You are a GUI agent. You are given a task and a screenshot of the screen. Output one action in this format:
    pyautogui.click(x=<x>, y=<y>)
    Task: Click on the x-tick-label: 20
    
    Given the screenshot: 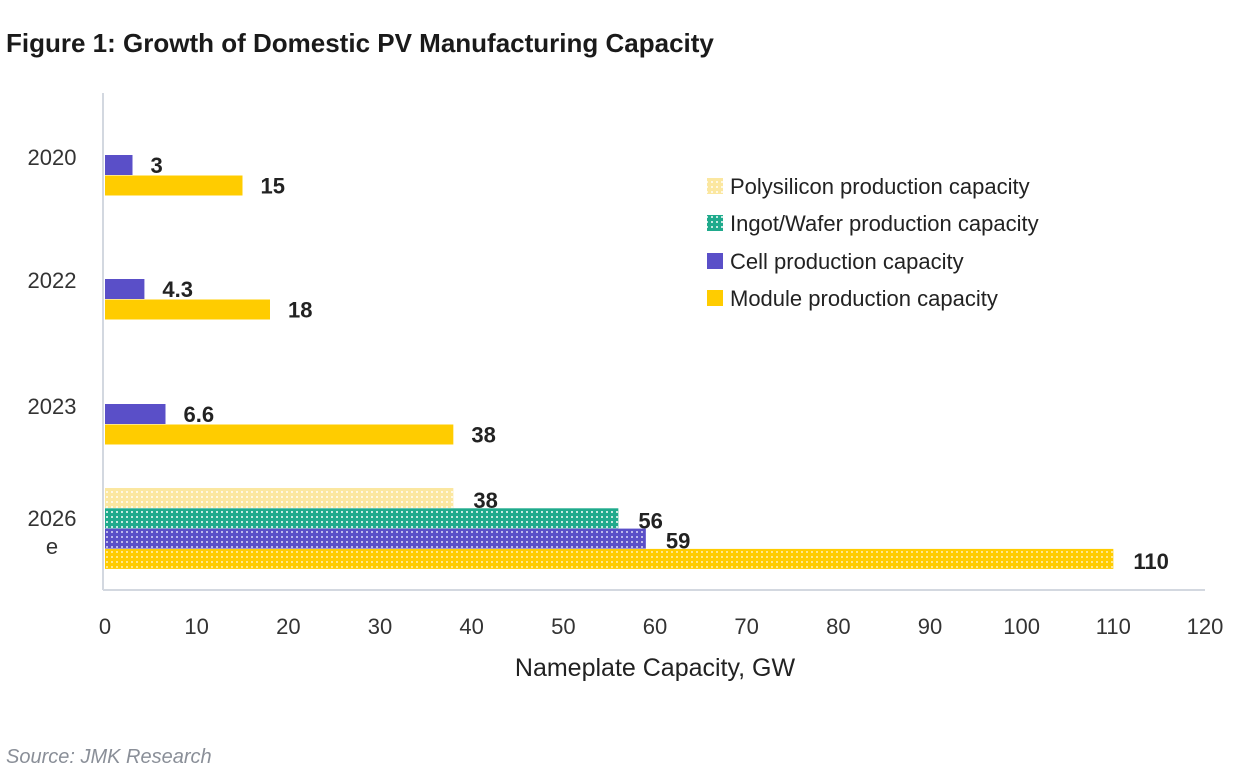 What is the action you would take?
    pyautogui.click(x=288, y=626)
    